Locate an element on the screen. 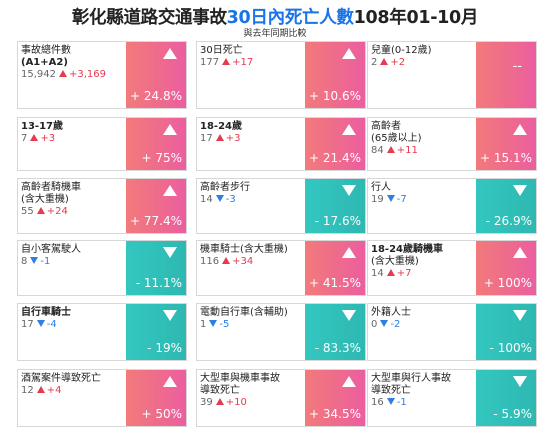 This screenshot has height=444, width=550. stat-card: 高齡者騎機車 (含大重機) 55 +24 + 77.4% is located at coordinates (102, 206).